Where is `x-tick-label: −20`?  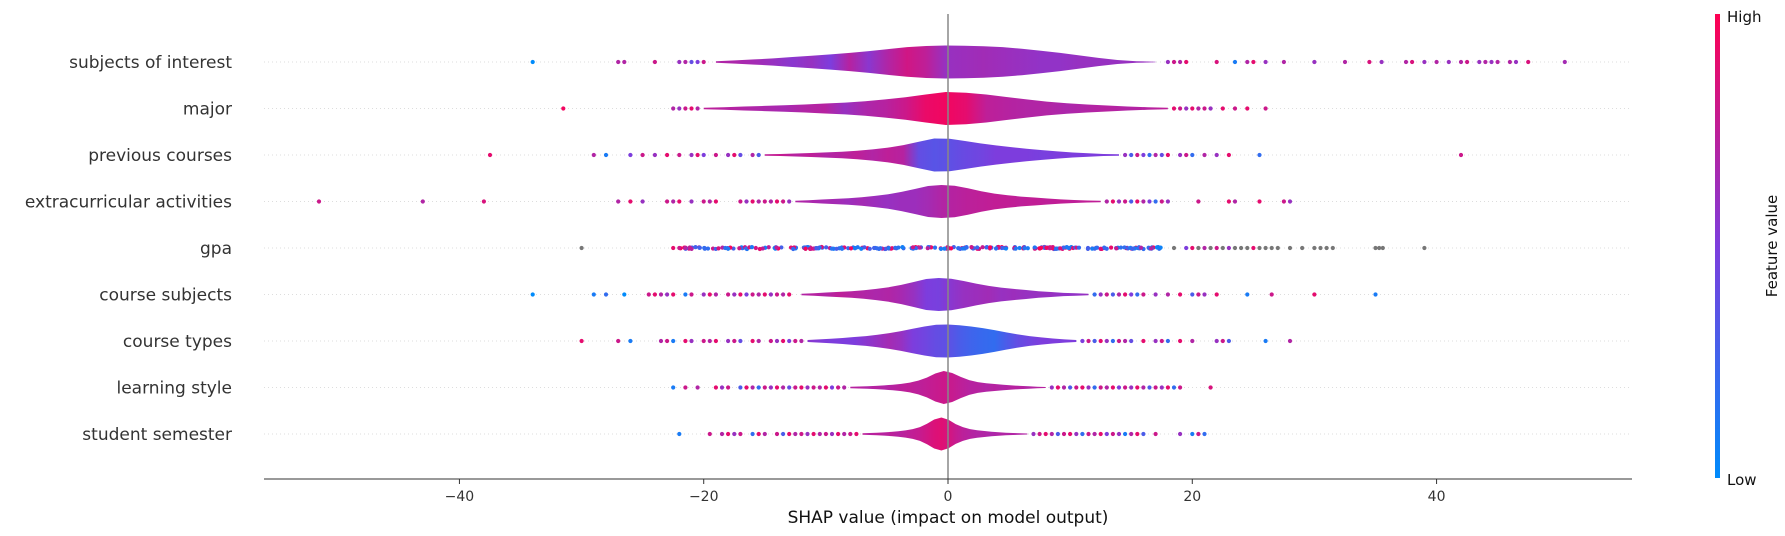 x-tick-label: −20 is located at coordinates (704, 497).